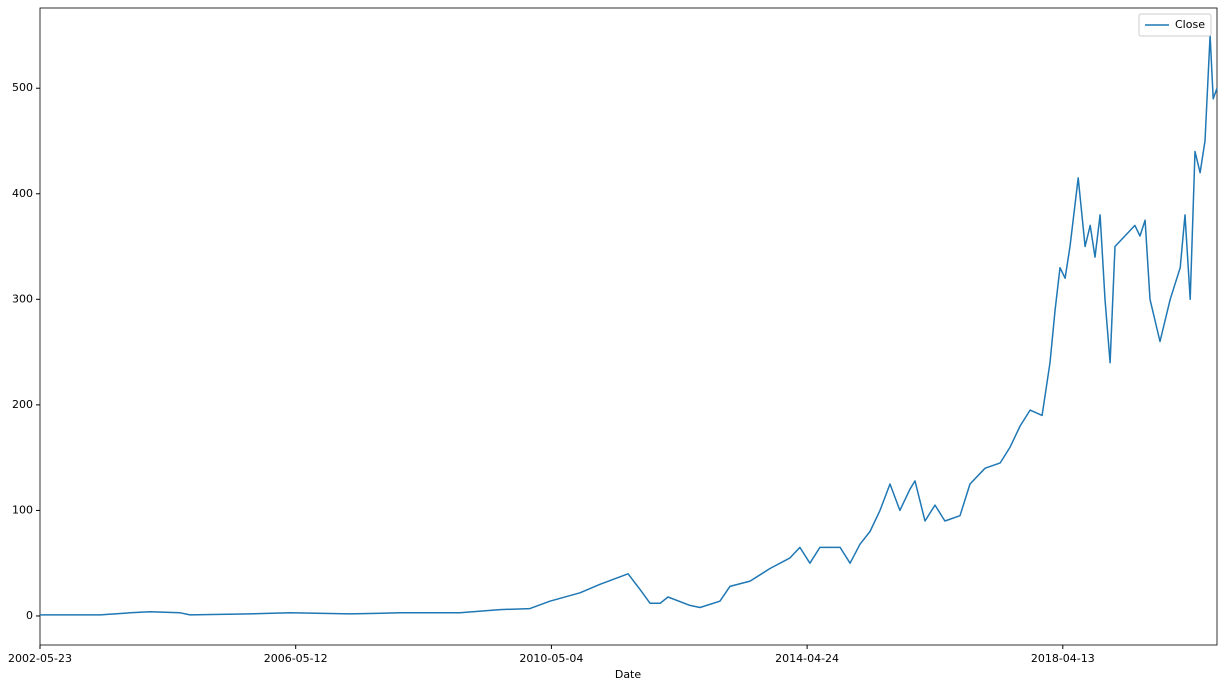 This screenshot has height=688, width=1225. Describe the element at coordinates (628, 674) in the screenshot. I see `x-axis-label: Date` at that location.